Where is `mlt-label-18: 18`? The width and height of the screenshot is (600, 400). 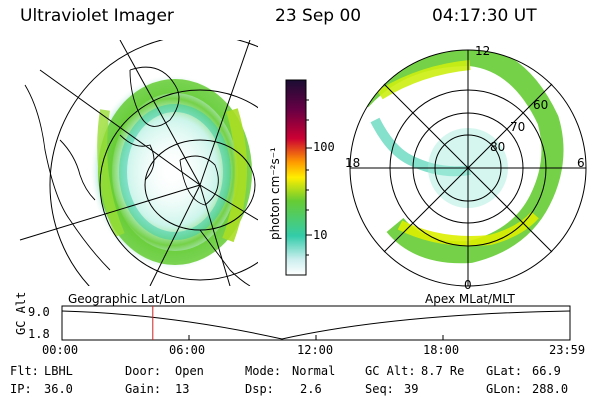 mlt-label-18: 18 is located at coordinates (353, 163).